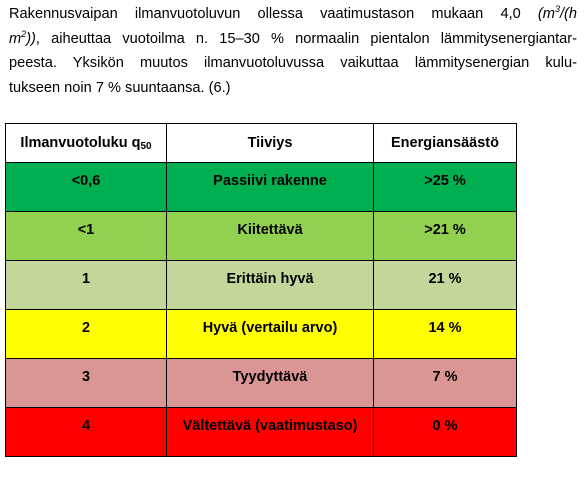 The height and width of the screenshot is (480, 584). Describe the element at coordinates (270, 432) in the screenshot. I see `cell-tightness: Vältettävä (vaatimustaso)` at that location.